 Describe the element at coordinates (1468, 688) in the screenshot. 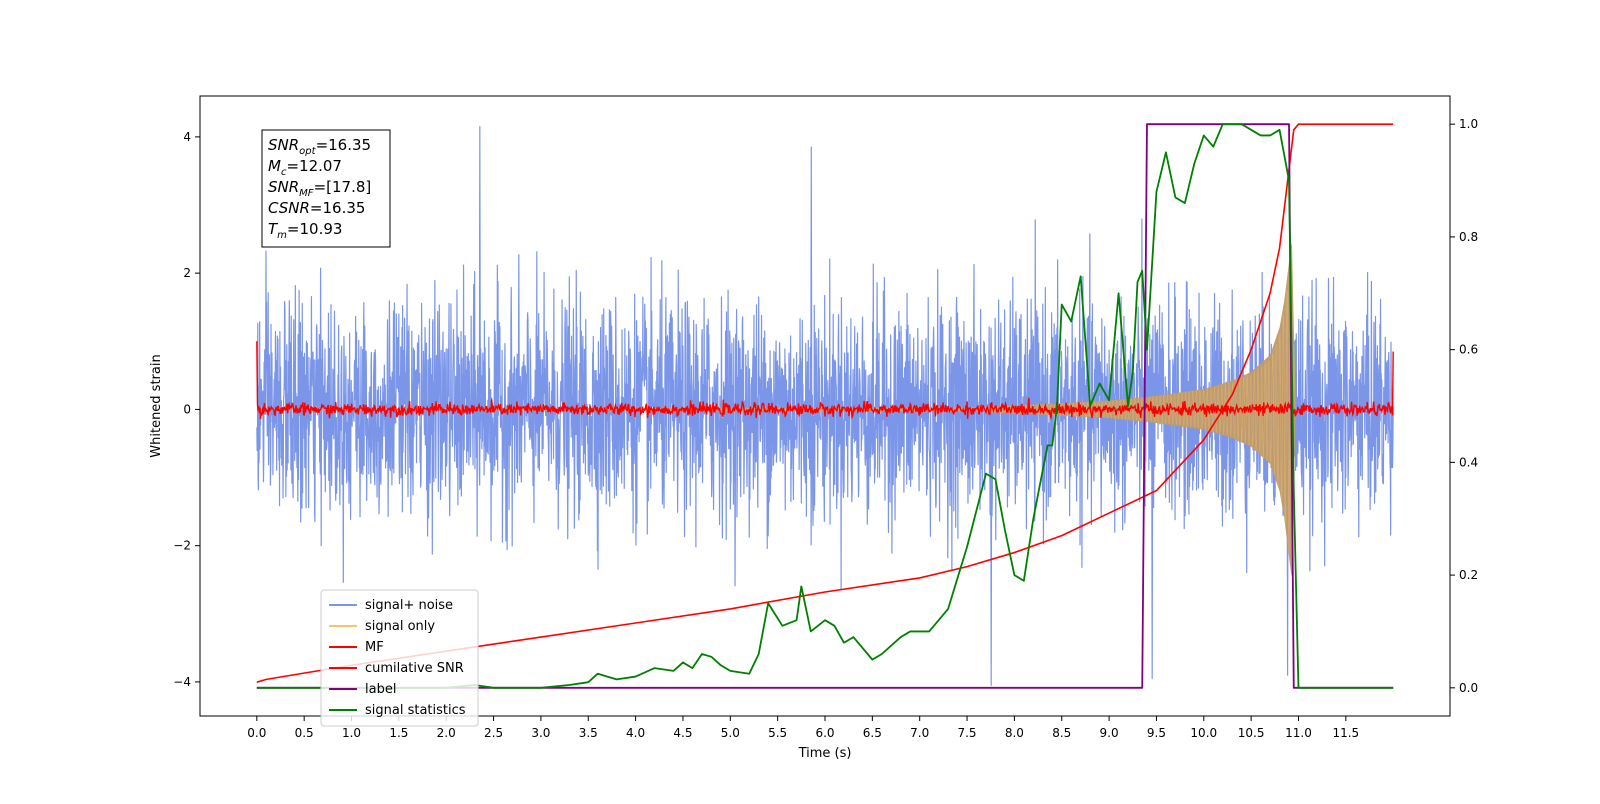

I see `right-y-tick-label: 0.0` at that location.